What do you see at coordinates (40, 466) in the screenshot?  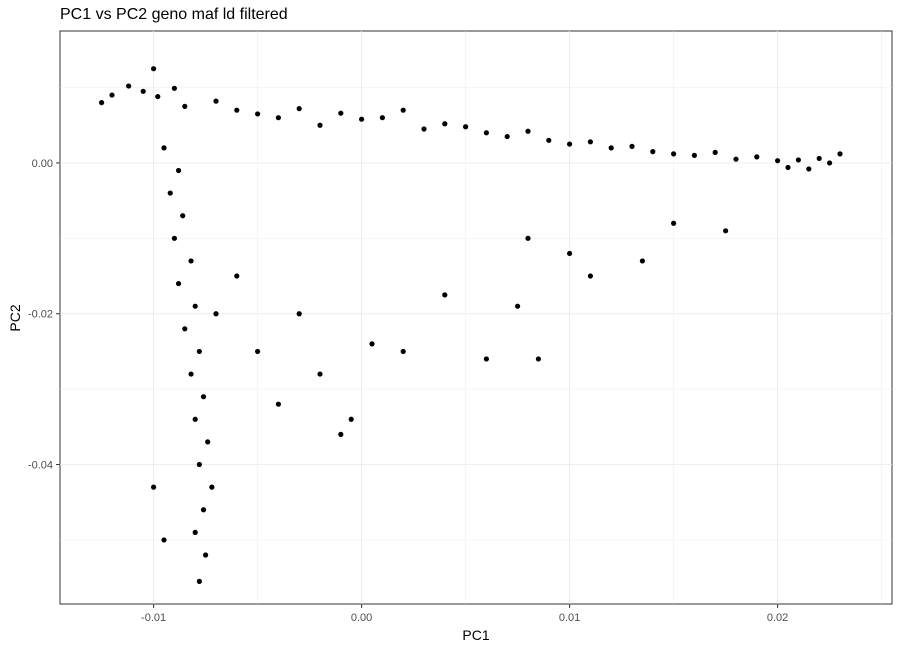 I see `y-tick-label: -0.04` at bounding box center [40, 466].